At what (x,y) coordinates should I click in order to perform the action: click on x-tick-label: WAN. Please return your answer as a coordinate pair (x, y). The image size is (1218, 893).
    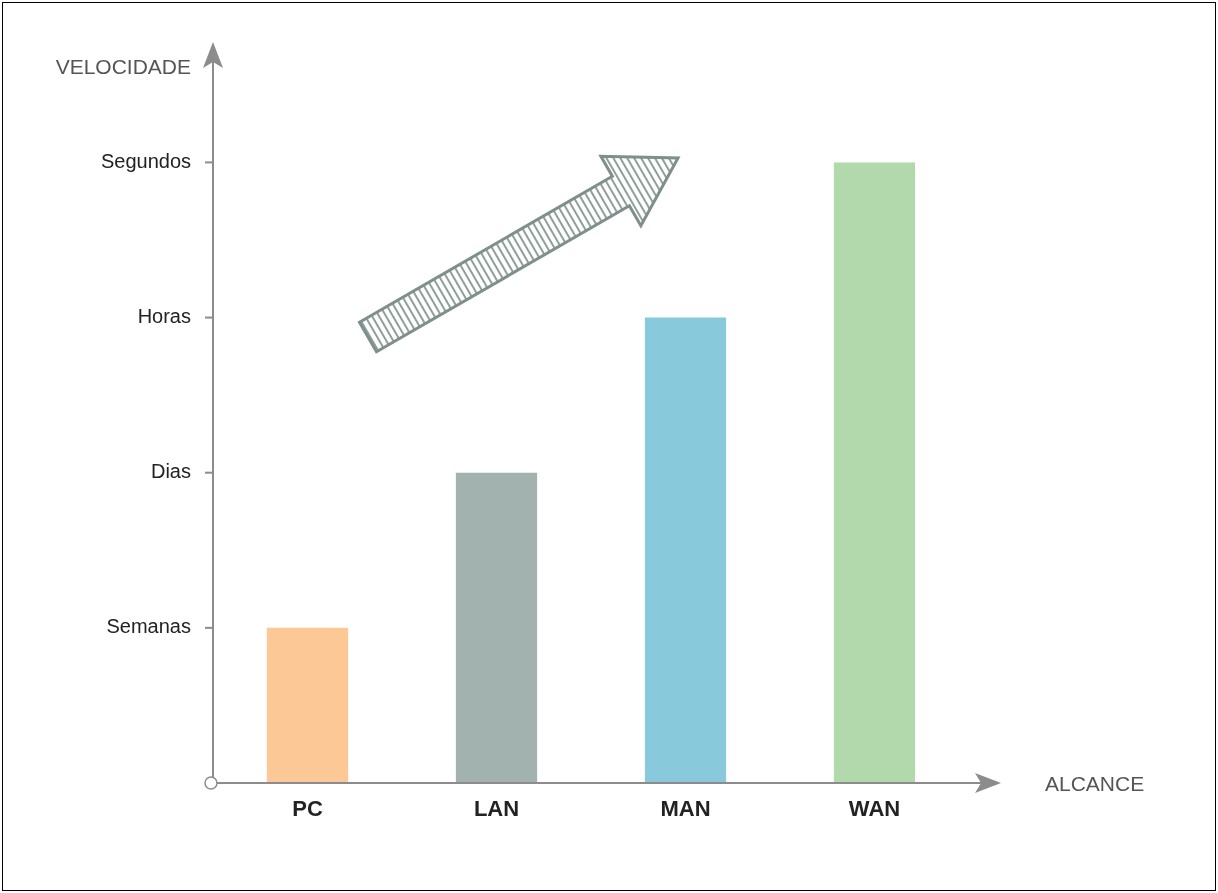
    Looking at the image, I should click on (874, 809).